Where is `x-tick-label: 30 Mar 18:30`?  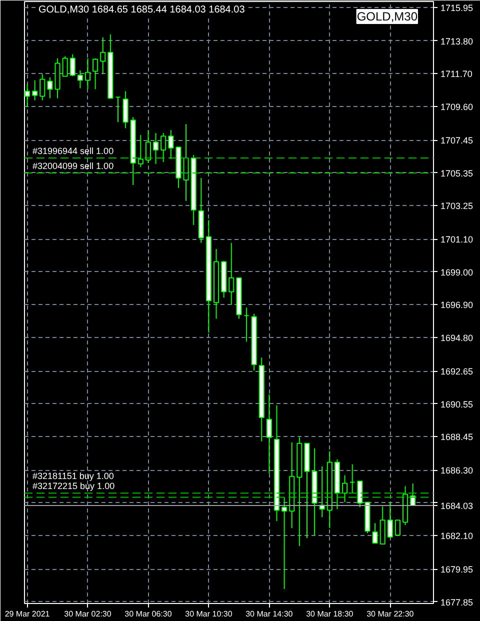
x-tick-label: 30 Mar 18:30 is located at coordinates (330, 614).